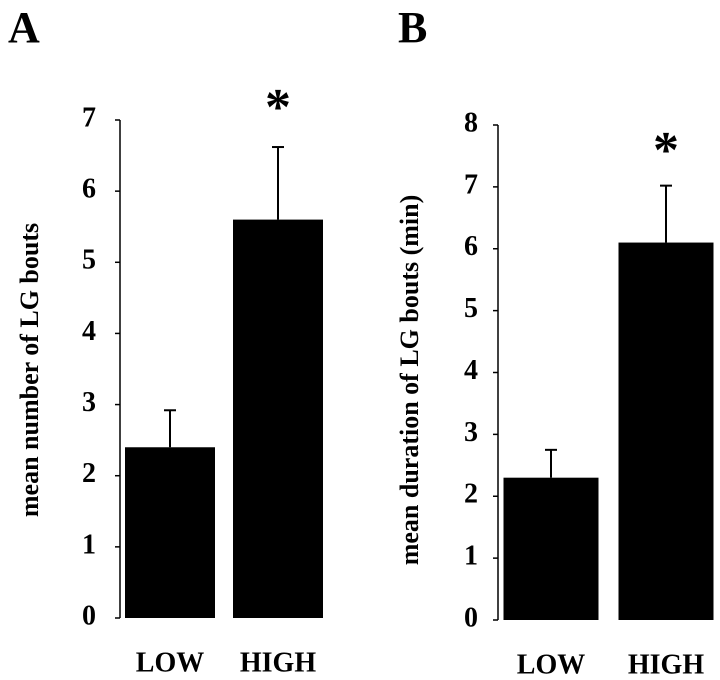 The width and height of the screenshot is (720, 680). Describe the element at coordinates (412, 27) in the screenshot. I see `panel-label: B` at that location.